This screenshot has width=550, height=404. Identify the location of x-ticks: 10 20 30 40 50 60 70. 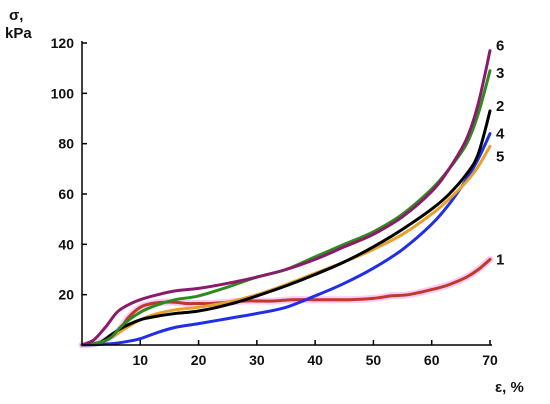
(315, 354).